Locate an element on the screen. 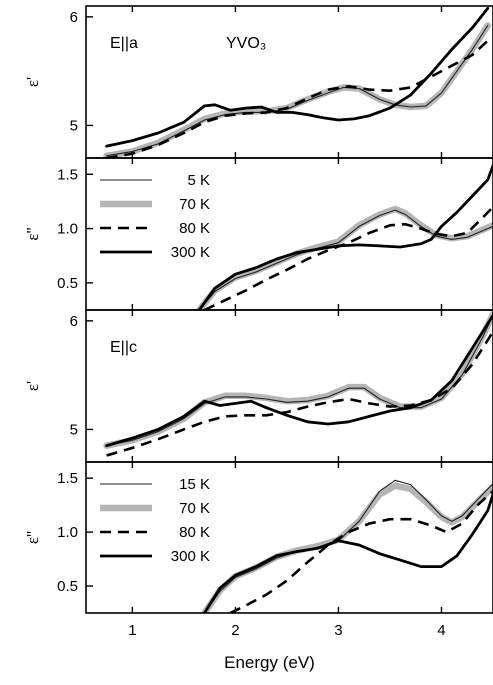  x-tick-label: 4 is located at coordinates (441, 630).